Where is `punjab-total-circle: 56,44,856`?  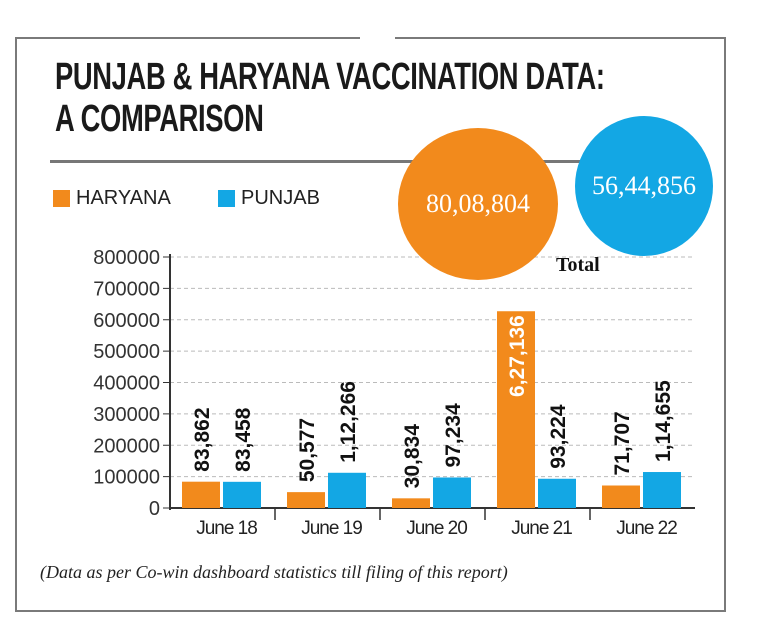
punjab-total-circle: 56,44,856 is located at coordinates (644, 186).